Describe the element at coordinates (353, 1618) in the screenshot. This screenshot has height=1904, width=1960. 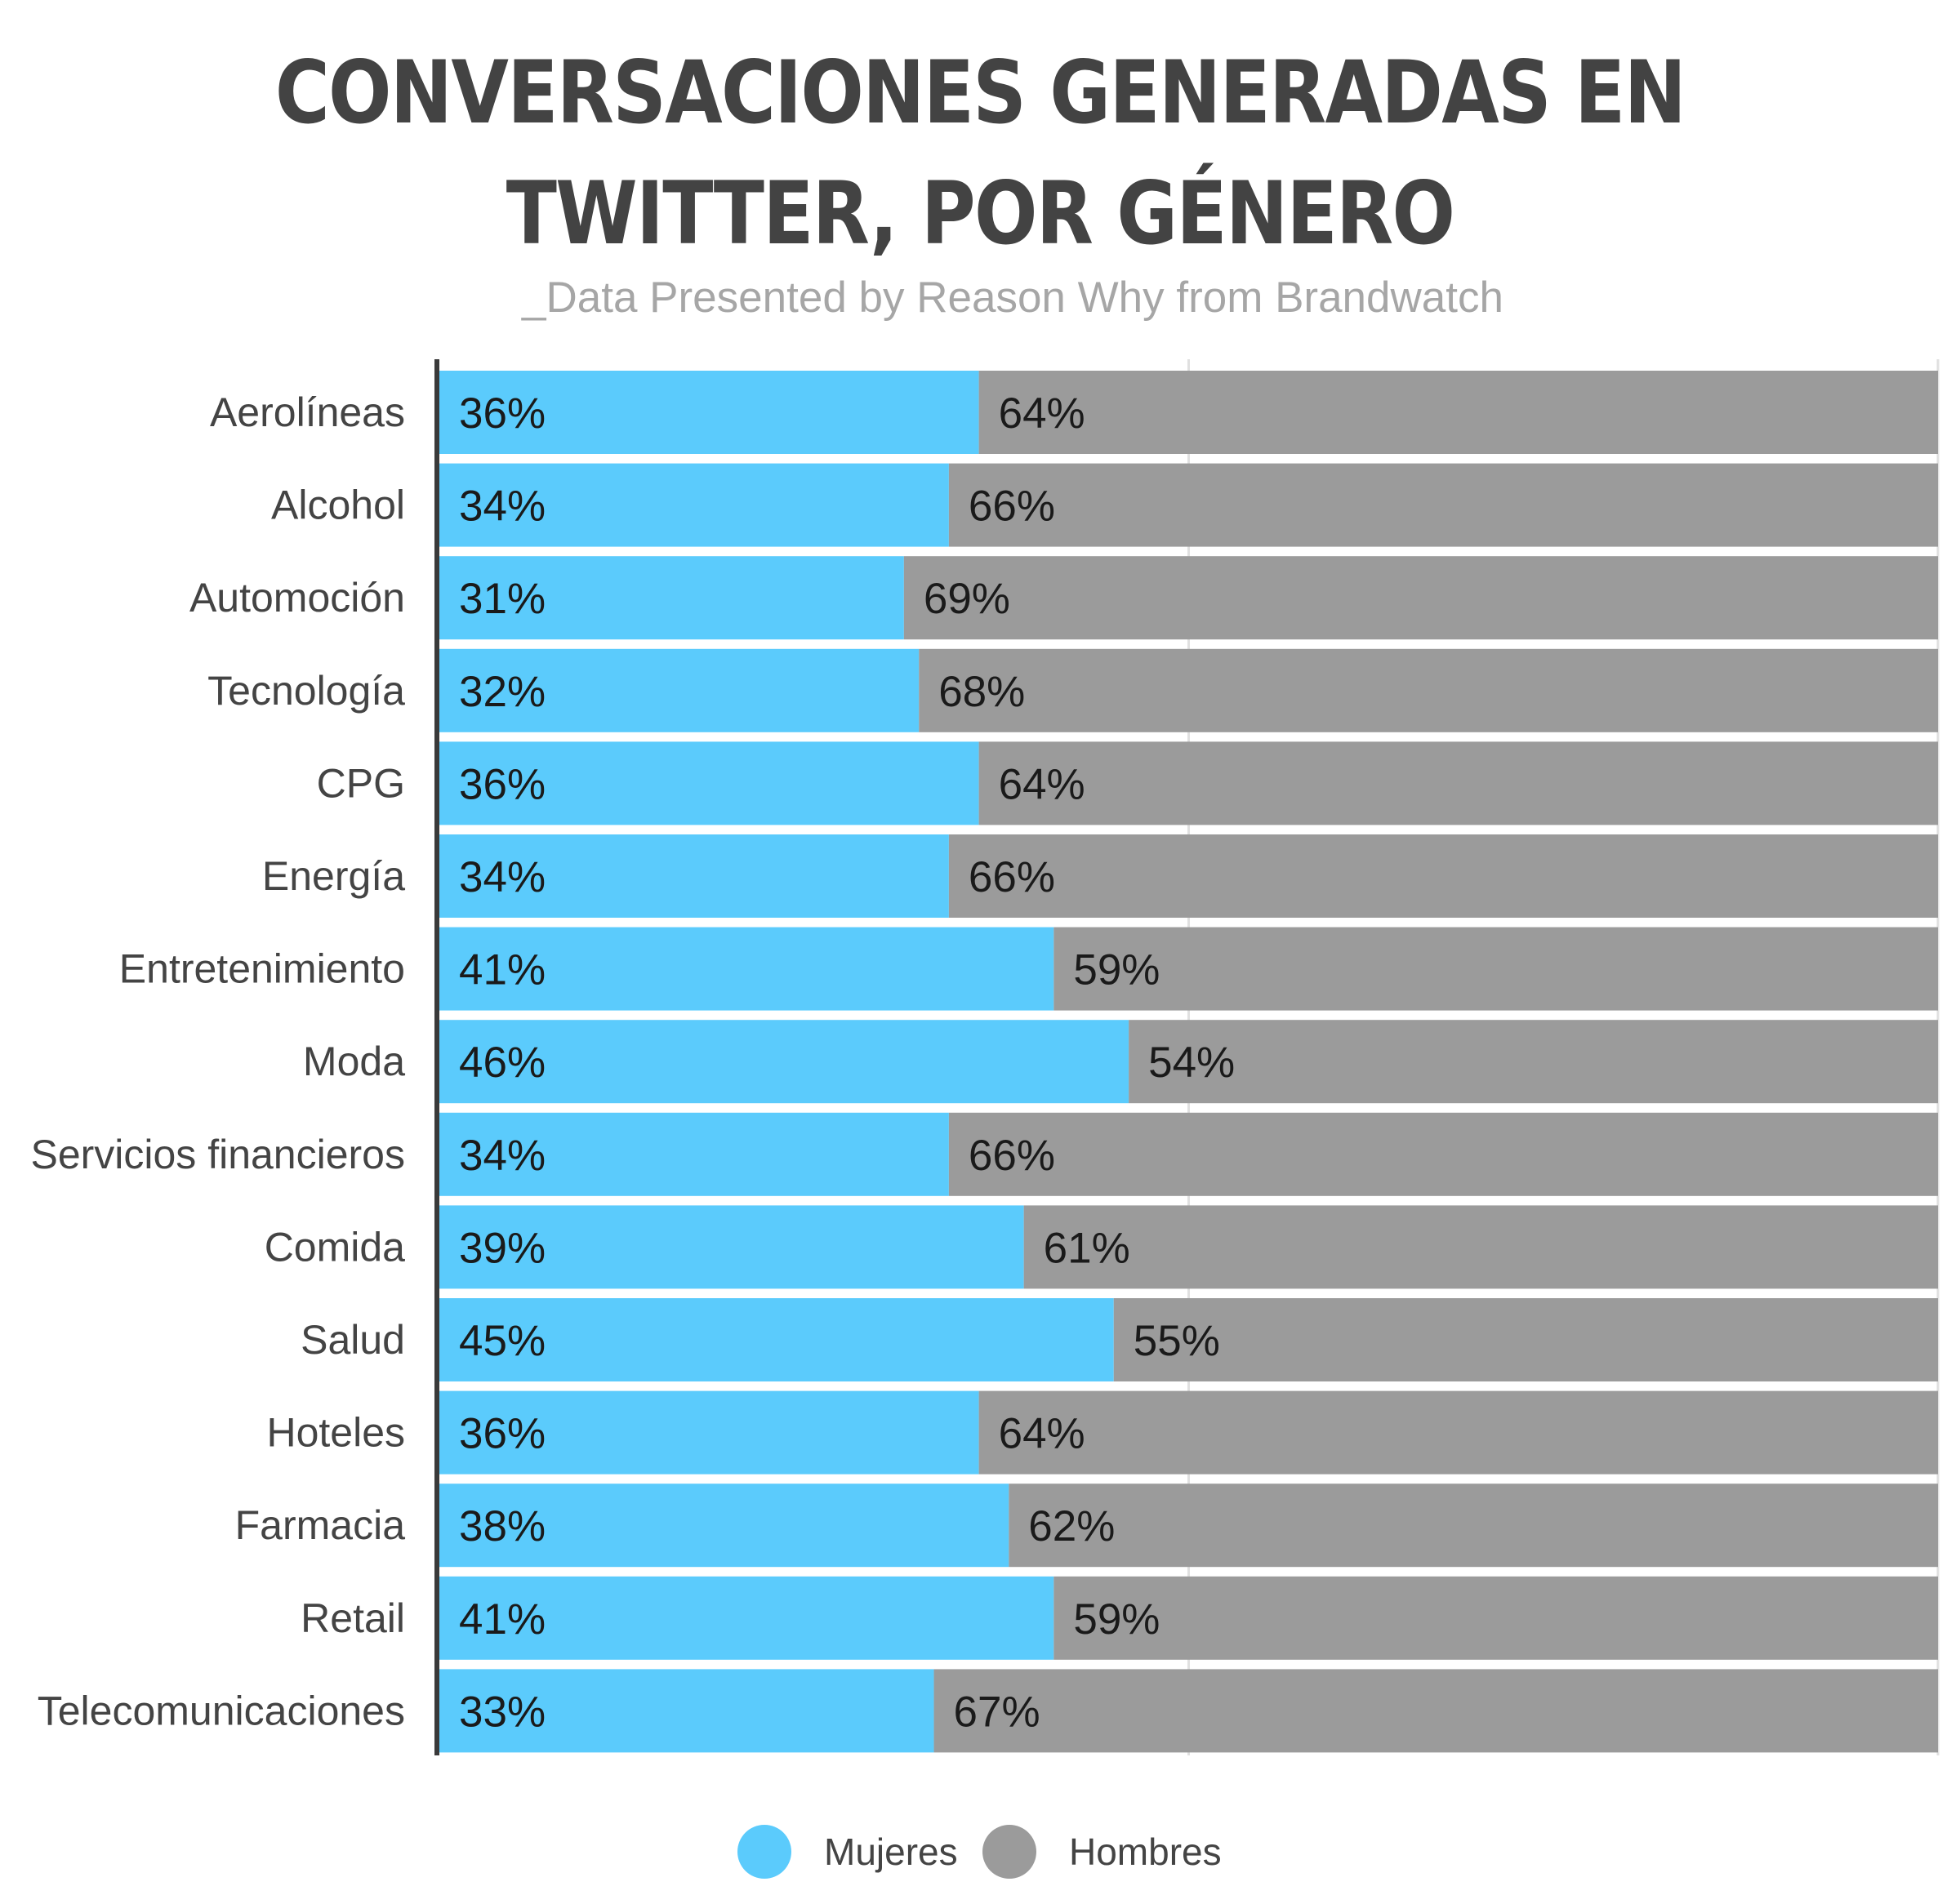
I see `category-label-13: Retail` at that location.